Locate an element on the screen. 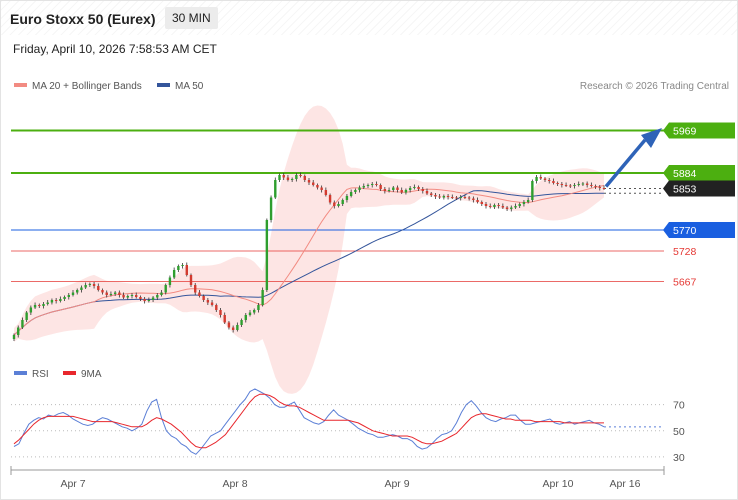 The height and width of the screenshot is (500, 738). level-label-5770: 5770 is located at coordinates (685, 231).